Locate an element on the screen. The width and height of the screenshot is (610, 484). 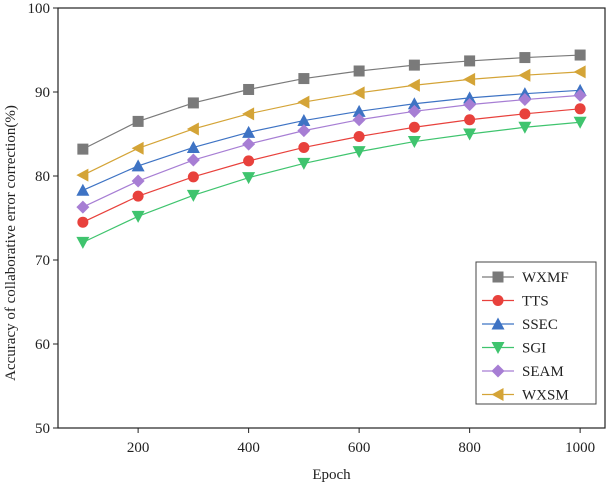
legend-item: SEAM is located at coordinates (523, 372).